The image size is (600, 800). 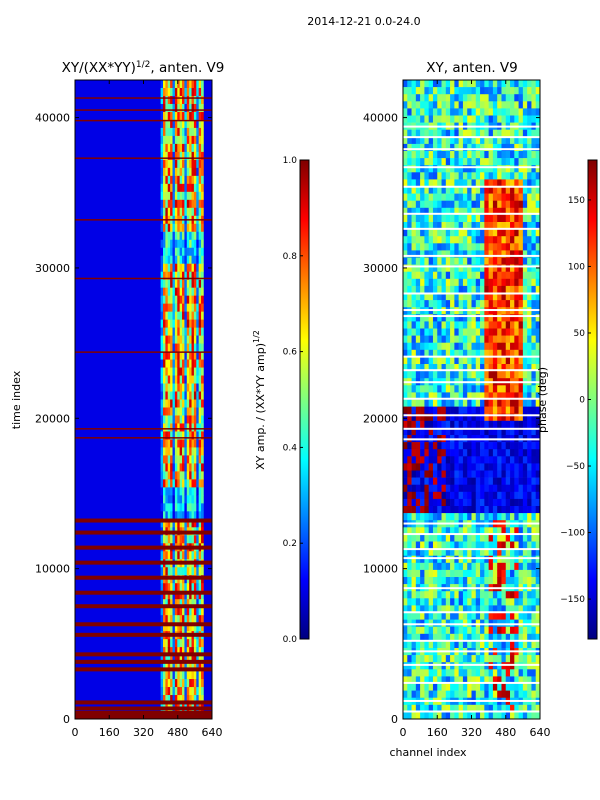 I want to click on left-title-tail: , anten. V9, so click(x=187, y=68).